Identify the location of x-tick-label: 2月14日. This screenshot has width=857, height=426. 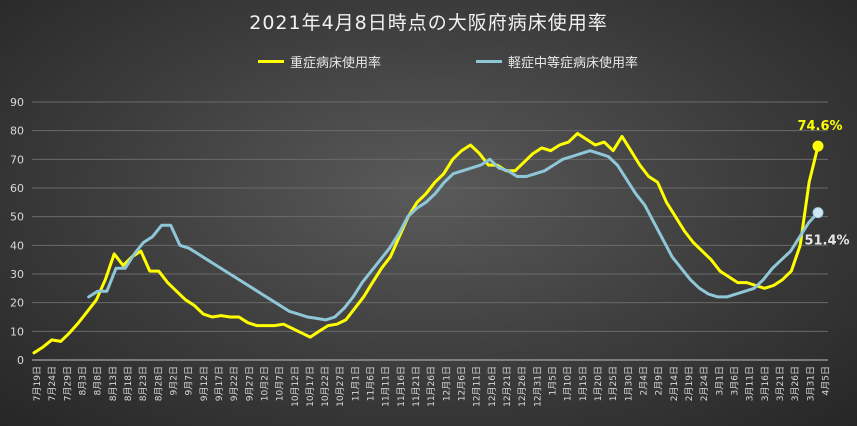
(674, 383).